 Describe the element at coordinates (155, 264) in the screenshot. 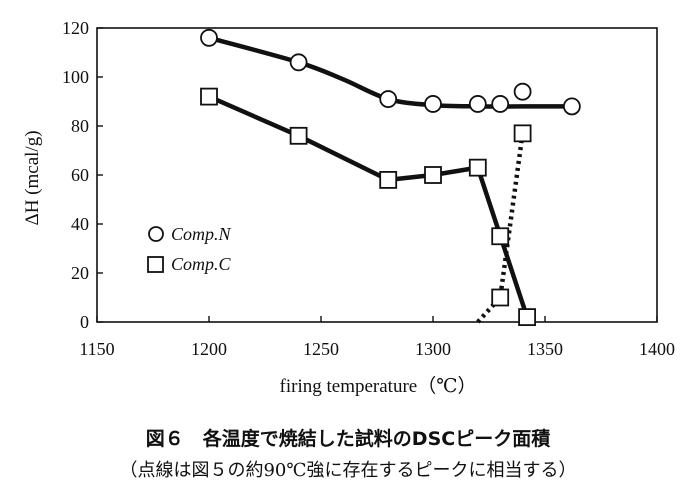

I see `legend-square-marker` at that location.